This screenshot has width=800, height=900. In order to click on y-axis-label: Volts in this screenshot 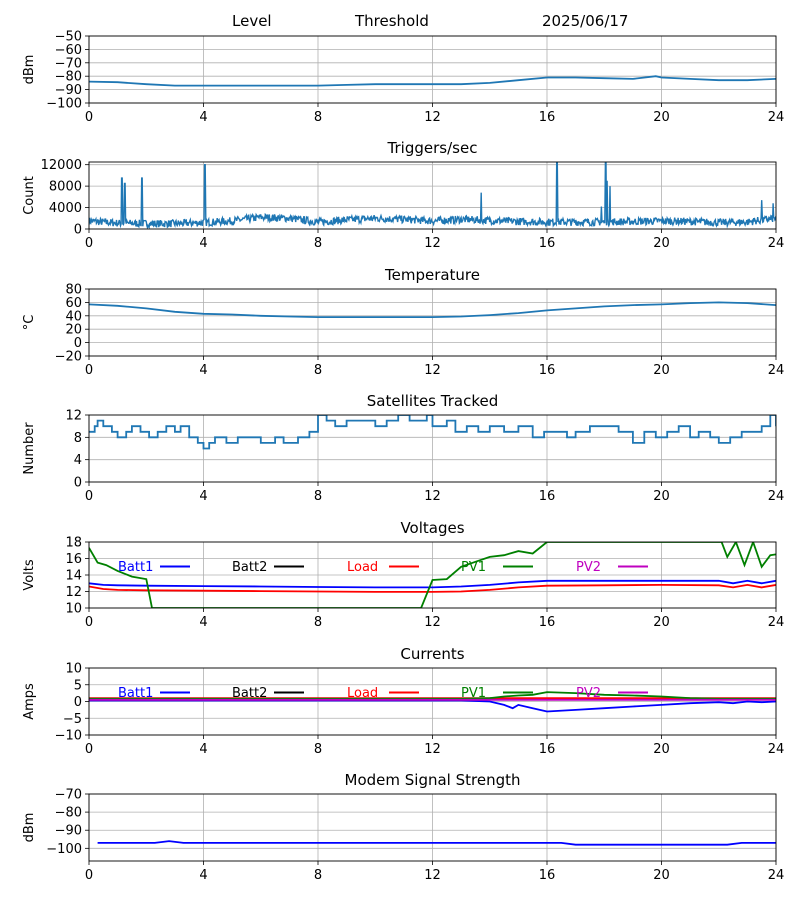, I will do `click(29, 575)`.